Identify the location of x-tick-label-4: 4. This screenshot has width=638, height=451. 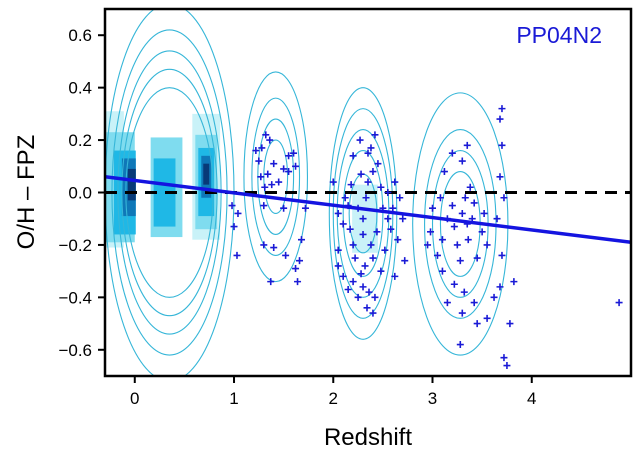
(531, 398).